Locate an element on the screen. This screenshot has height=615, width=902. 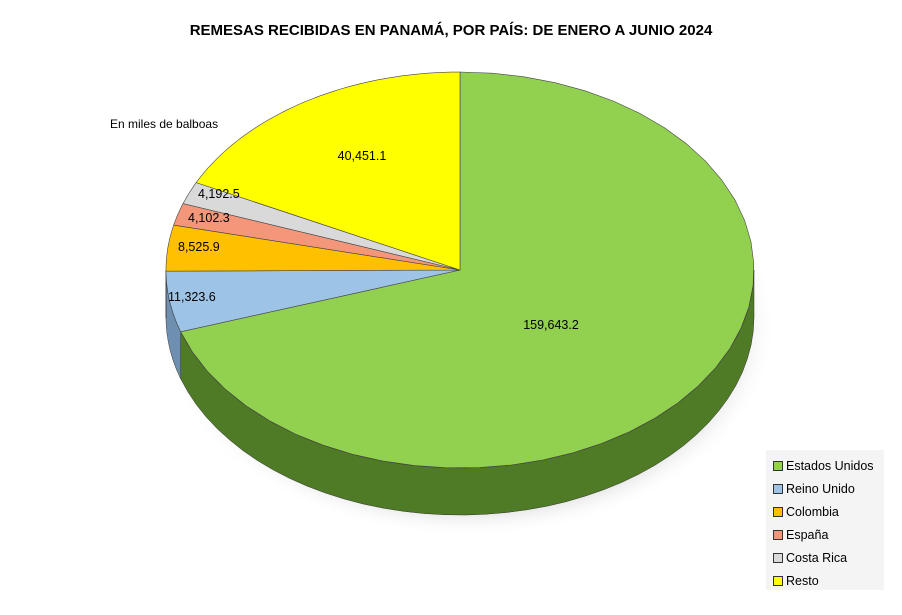
pie-slice-reino-unido is located at coordinates (313, 301).